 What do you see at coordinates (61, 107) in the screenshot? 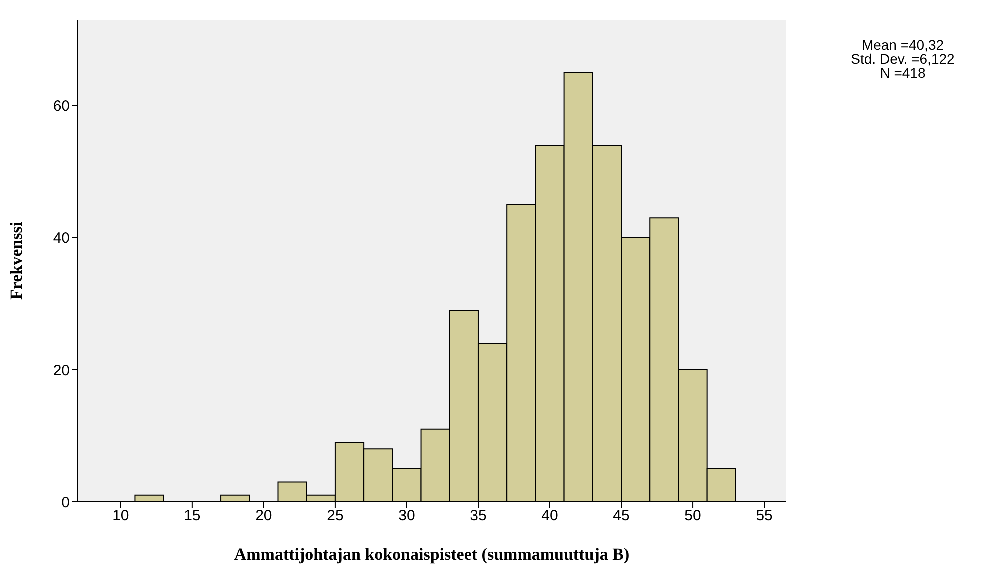
I see `y-tick-label: 60` at bounding box center [61, 107].